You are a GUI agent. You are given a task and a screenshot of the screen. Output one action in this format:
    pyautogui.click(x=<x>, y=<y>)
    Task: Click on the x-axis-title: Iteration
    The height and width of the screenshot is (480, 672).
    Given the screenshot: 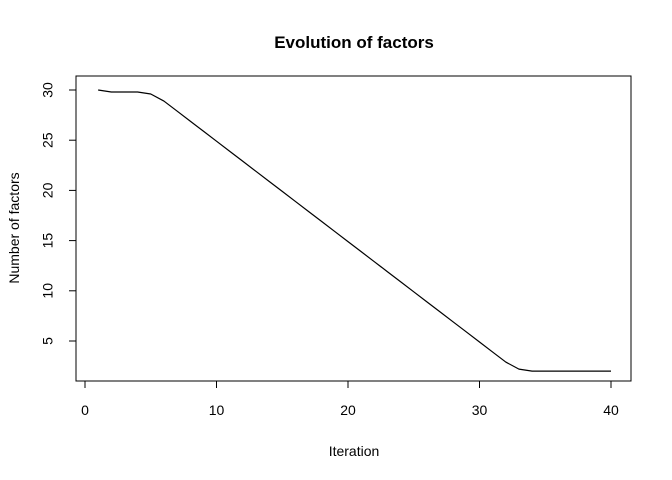 What is the action you would take?
    pyautogui.click(x=354, y=451)
    